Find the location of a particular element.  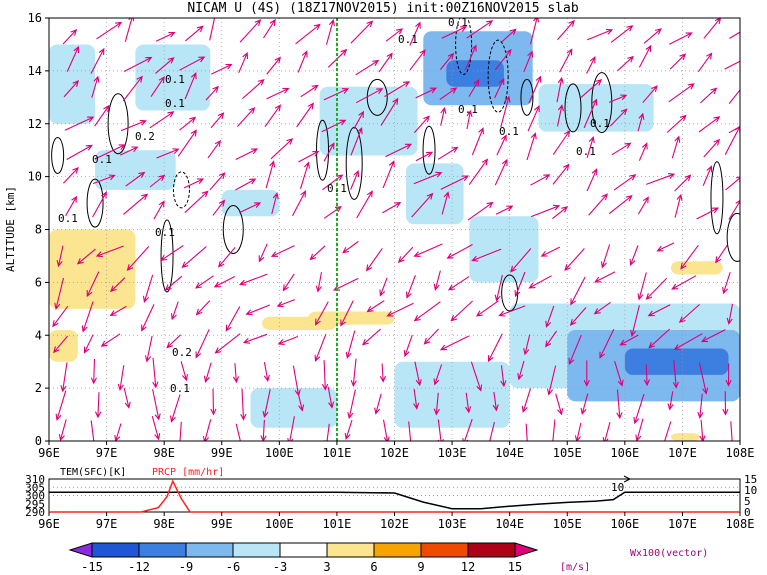

colorbar-label: -12 is located at coordinates (139, 567).